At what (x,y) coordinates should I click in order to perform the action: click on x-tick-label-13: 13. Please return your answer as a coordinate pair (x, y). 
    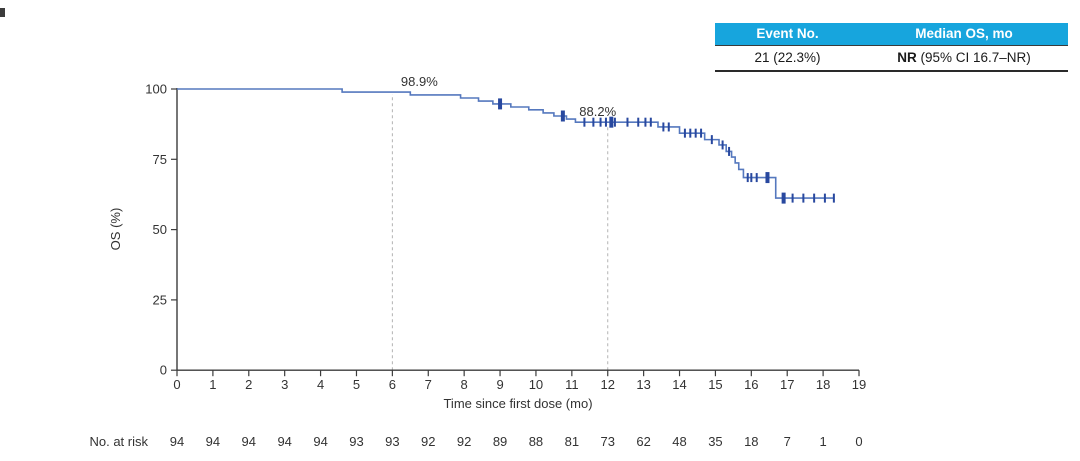
    Looking at the image, I should click on (643, 384).